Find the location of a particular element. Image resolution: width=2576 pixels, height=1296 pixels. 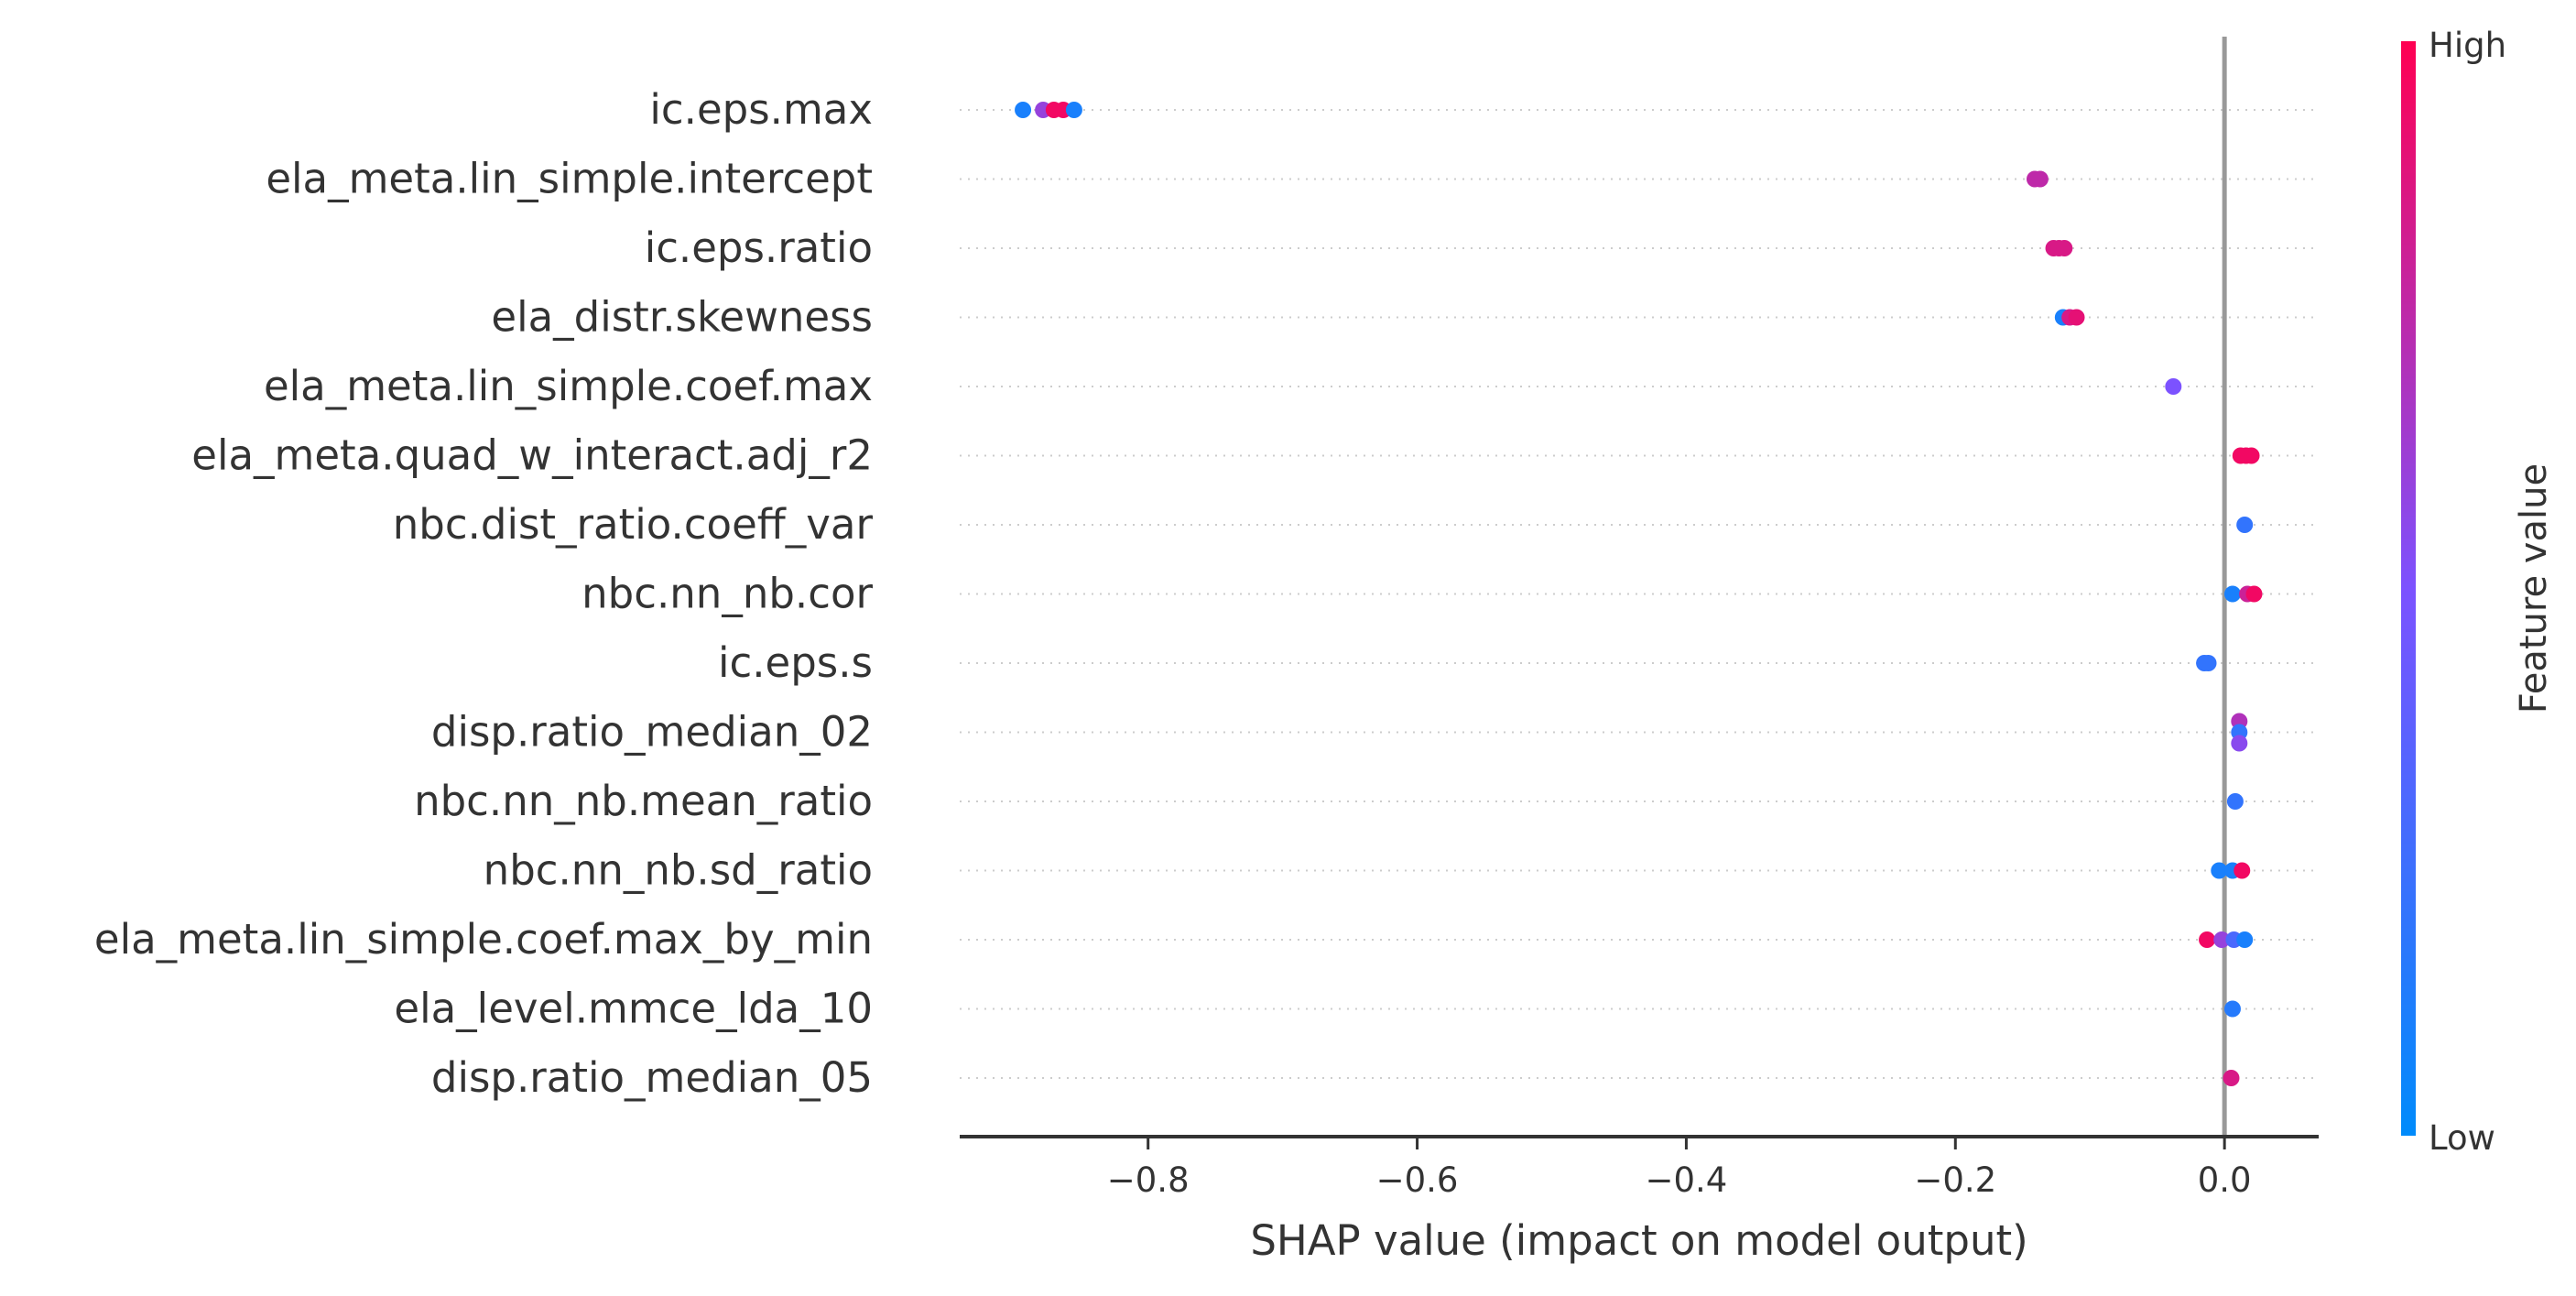

feature-label: disp.ratio_median_02 is located at coordinates (652, 733).